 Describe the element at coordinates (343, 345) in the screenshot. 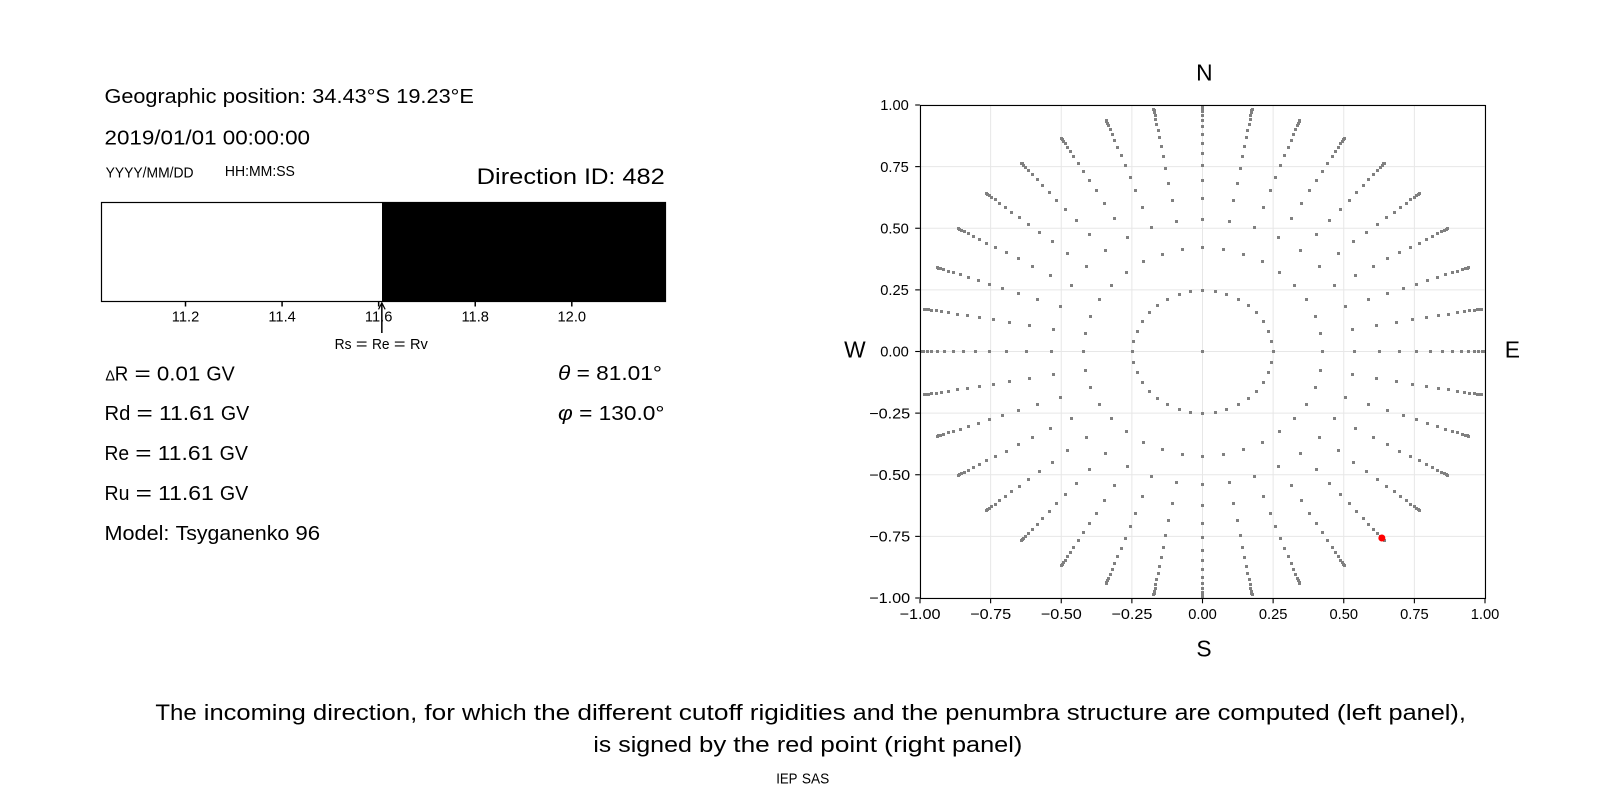

I see `svg-text: Rs` at that location.